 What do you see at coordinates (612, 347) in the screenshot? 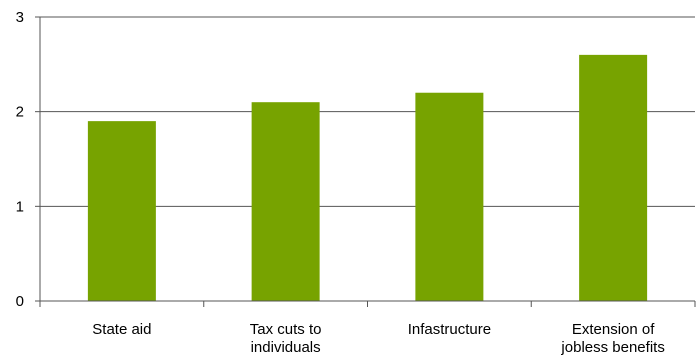
I see `x-category-label-line: jobless benefits` at bounding box center [612, 347].